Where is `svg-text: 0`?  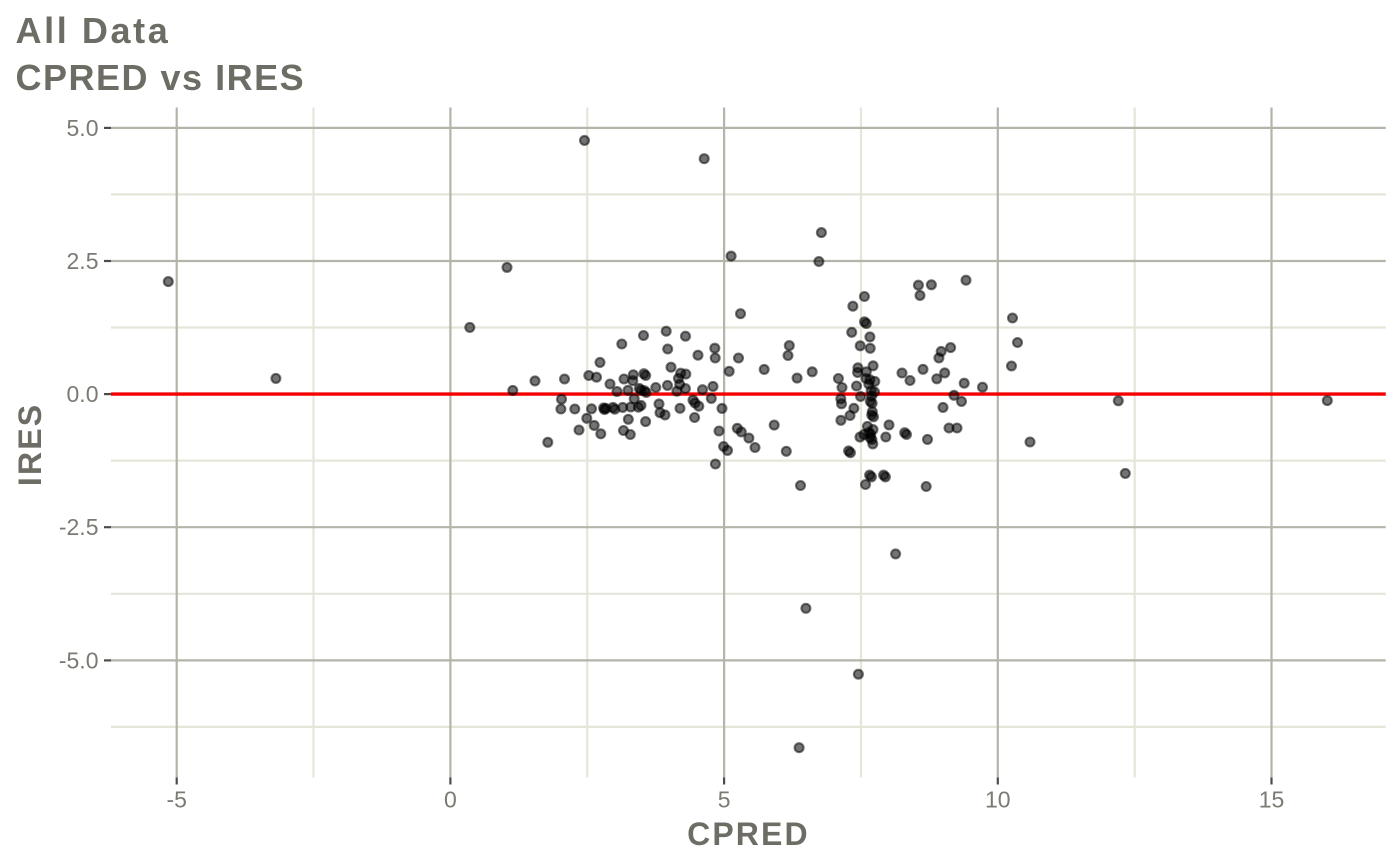 svg-text: 0 is located at coordinates (450, 800).